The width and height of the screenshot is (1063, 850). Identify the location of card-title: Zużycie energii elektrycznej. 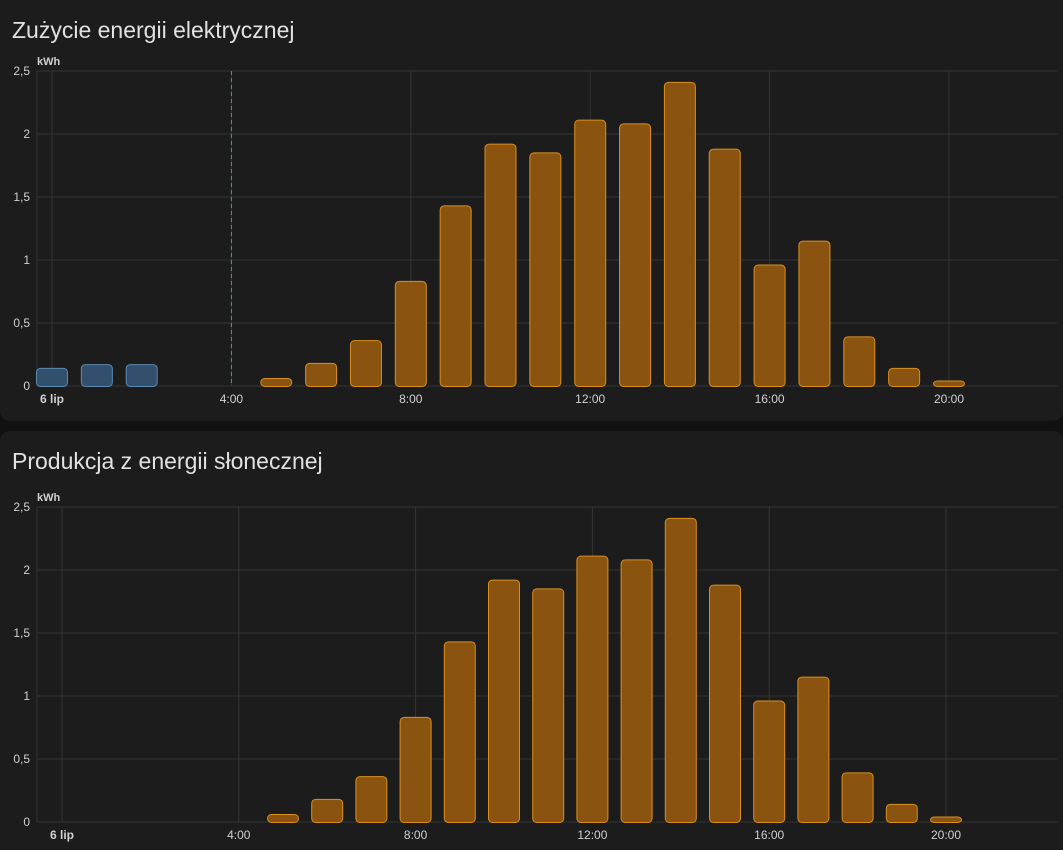
(153, 30).